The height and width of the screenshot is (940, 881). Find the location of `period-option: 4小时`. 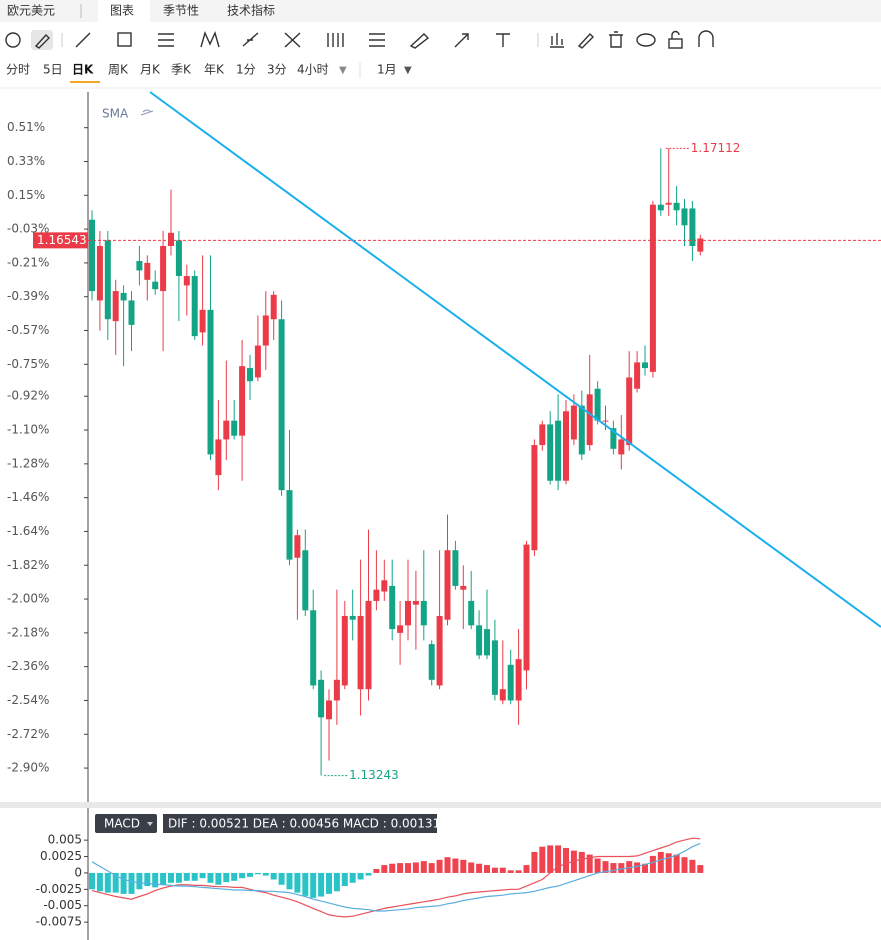

period-option: 4小时 is located at coordinates (313, 70).